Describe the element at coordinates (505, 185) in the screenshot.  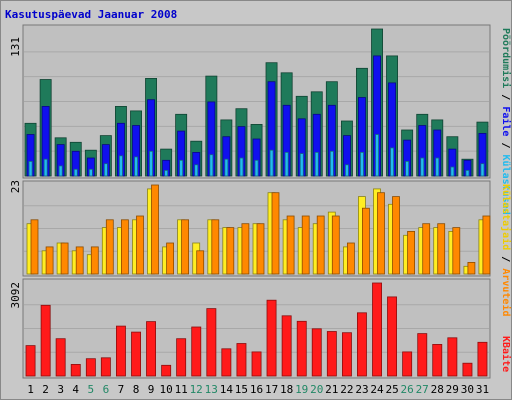
I see `legend-visits: Külastused` at that location.